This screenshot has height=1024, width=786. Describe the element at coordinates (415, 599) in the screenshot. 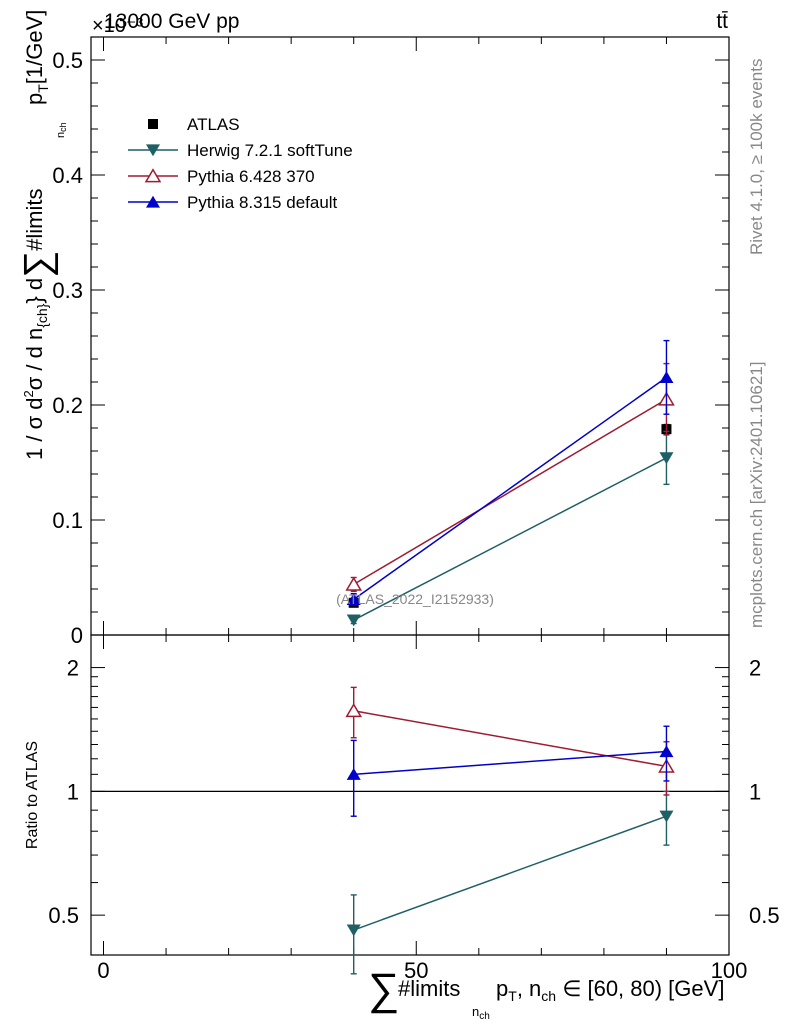

I see `analysis-tag: (ATLAS_2022_I2152933)` at that location.